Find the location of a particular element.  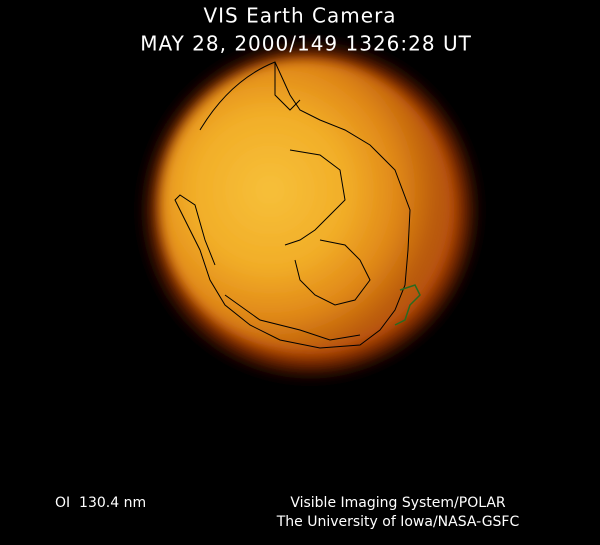

aurora-outline is located at coordinates (407, 305).